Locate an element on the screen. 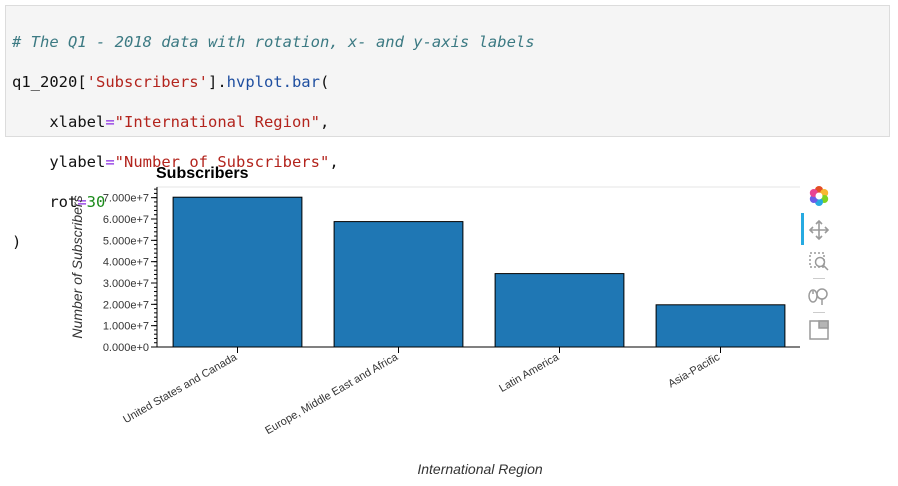  wheel-zoom-icon is located at coordinates (819, 296).